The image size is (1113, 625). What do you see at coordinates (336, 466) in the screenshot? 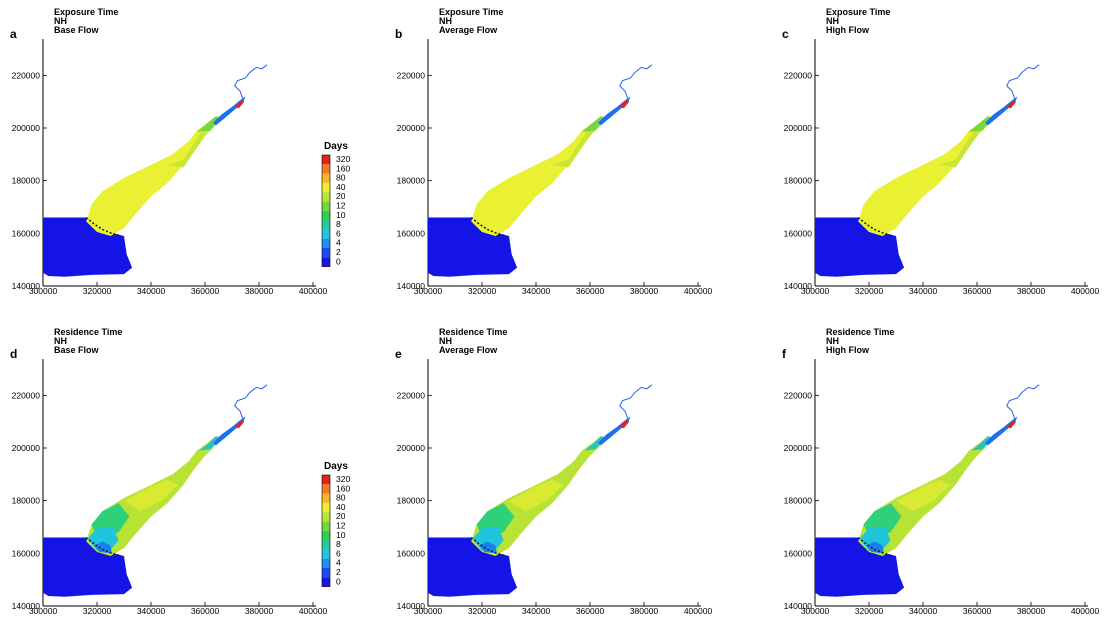
I see `colorbar-title: Days` at bounding box center [336, 466].